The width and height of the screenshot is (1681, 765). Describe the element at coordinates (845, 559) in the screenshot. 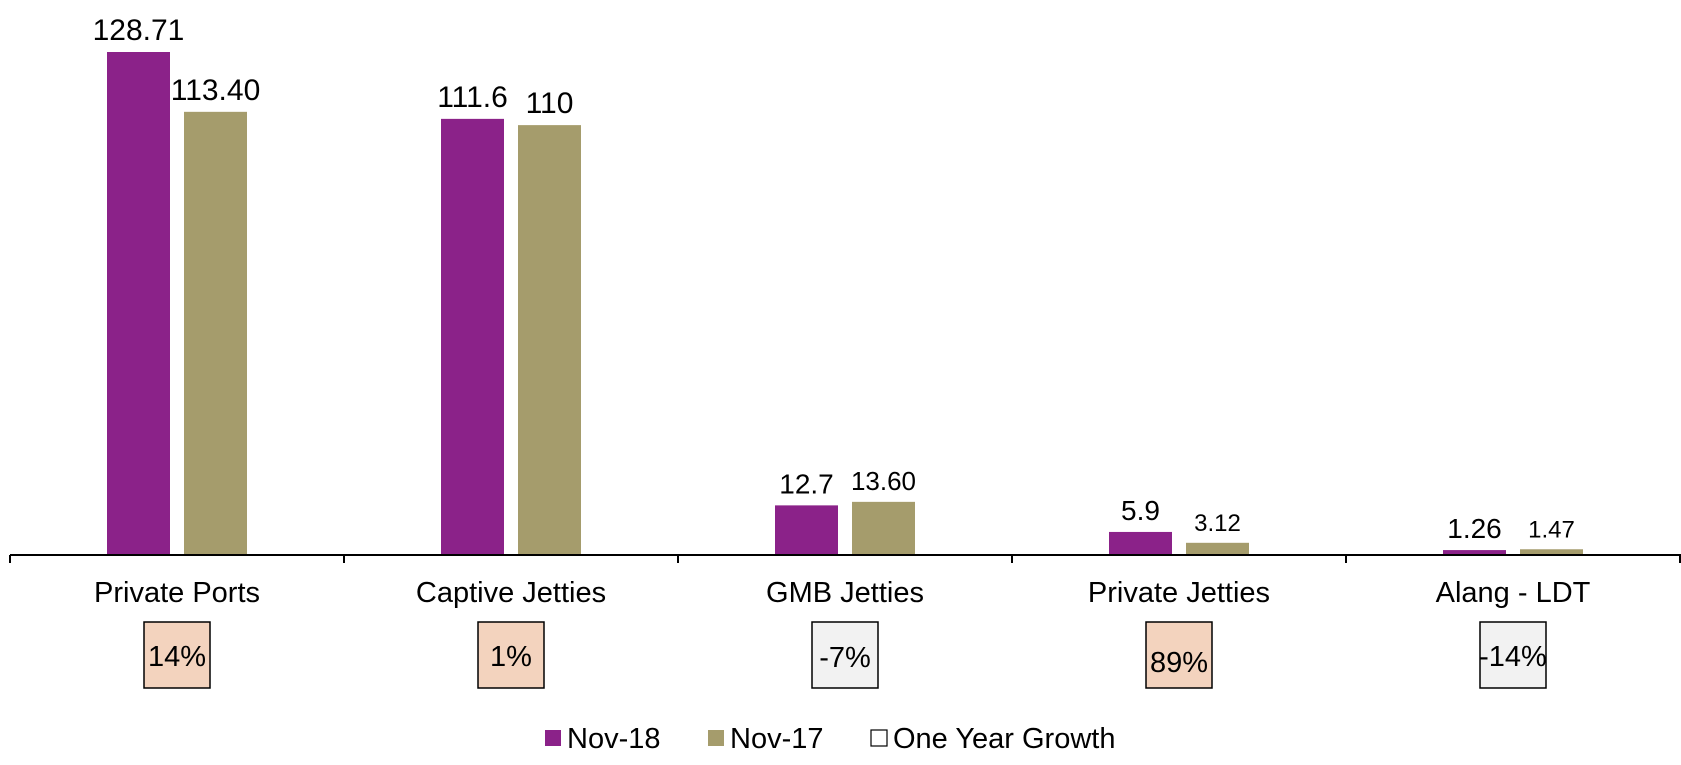

I see `x-ticks-layer` at that location.